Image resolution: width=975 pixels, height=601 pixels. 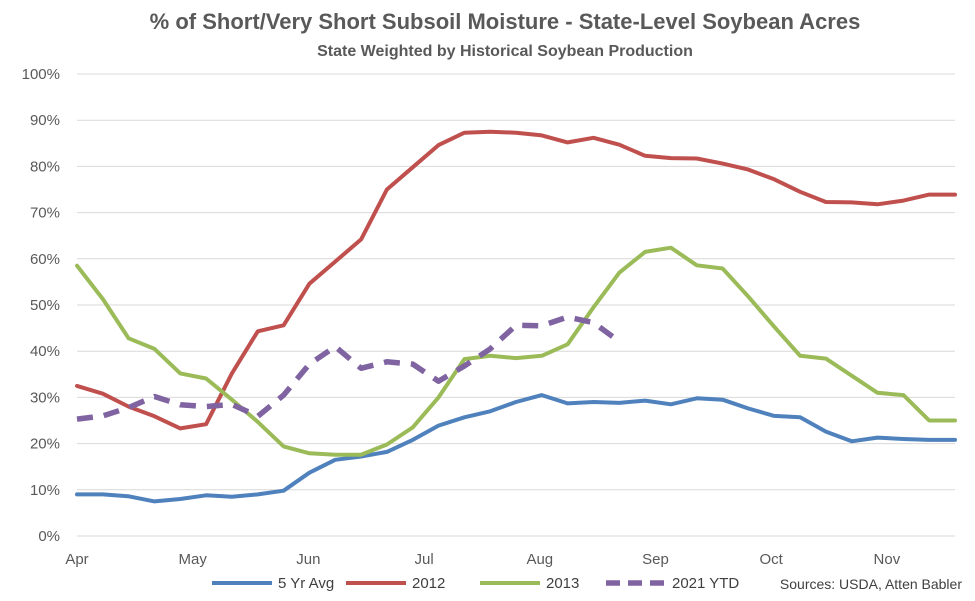 What do you see at coordinates (424, 559) in the screenshot?
I see `x-tick-label: Jul` at bounding box center [424, 559].